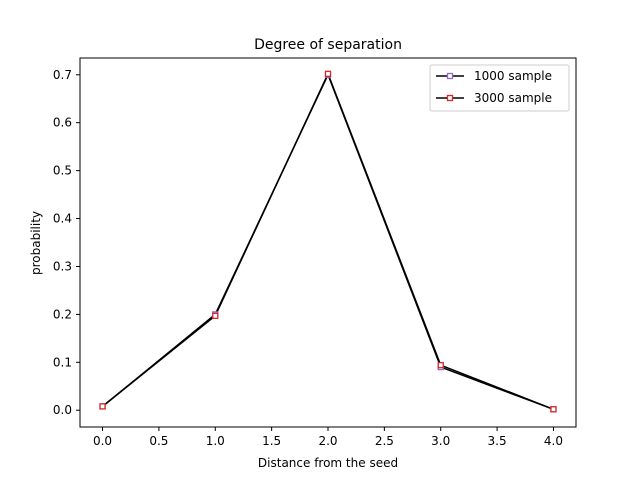 Image resolution: width=640 pixels, height=480 pixels. I want to click on x-tick-label: 1.0, so click(215, 441).